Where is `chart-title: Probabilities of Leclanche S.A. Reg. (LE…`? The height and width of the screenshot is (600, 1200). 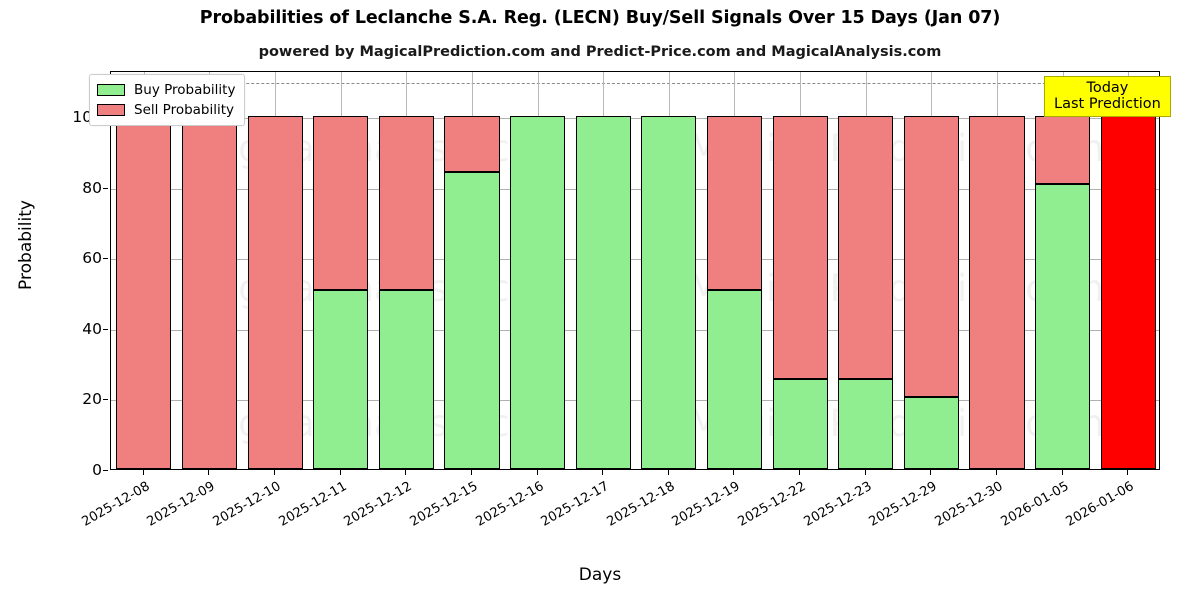 chart-title: Probabilities of Leclanche S.A. Reg. (LE… is located at coordinates (600, 18).